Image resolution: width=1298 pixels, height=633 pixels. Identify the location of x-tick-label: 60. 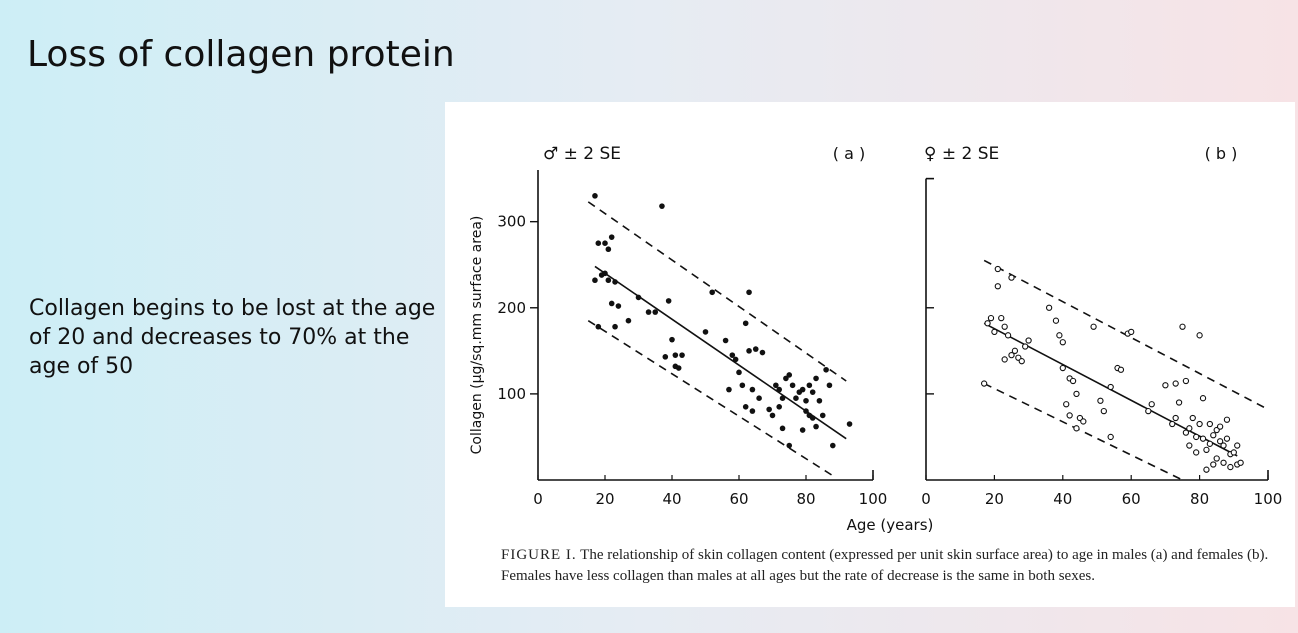
(1131, 499).